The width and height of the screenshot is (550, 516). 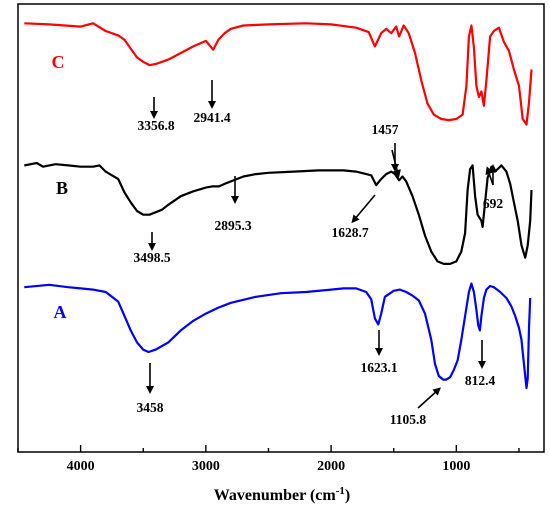 What do you see at coordinates (232, 225) in the screenshot?
I see `peak-annotation-label: 2895.3` at bounding box center [232, 225].